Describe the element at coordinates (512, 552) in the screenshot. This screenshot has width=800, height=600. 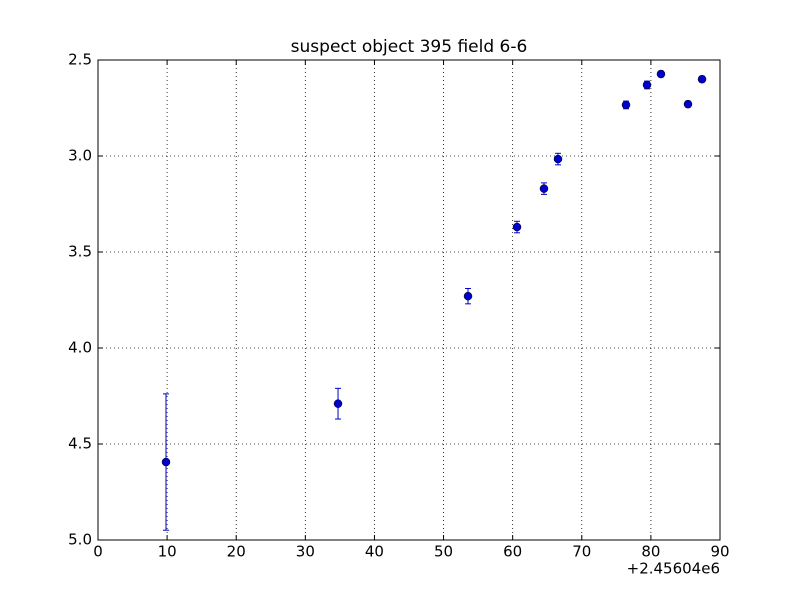
I see `x-tick-label: 60` at that location.